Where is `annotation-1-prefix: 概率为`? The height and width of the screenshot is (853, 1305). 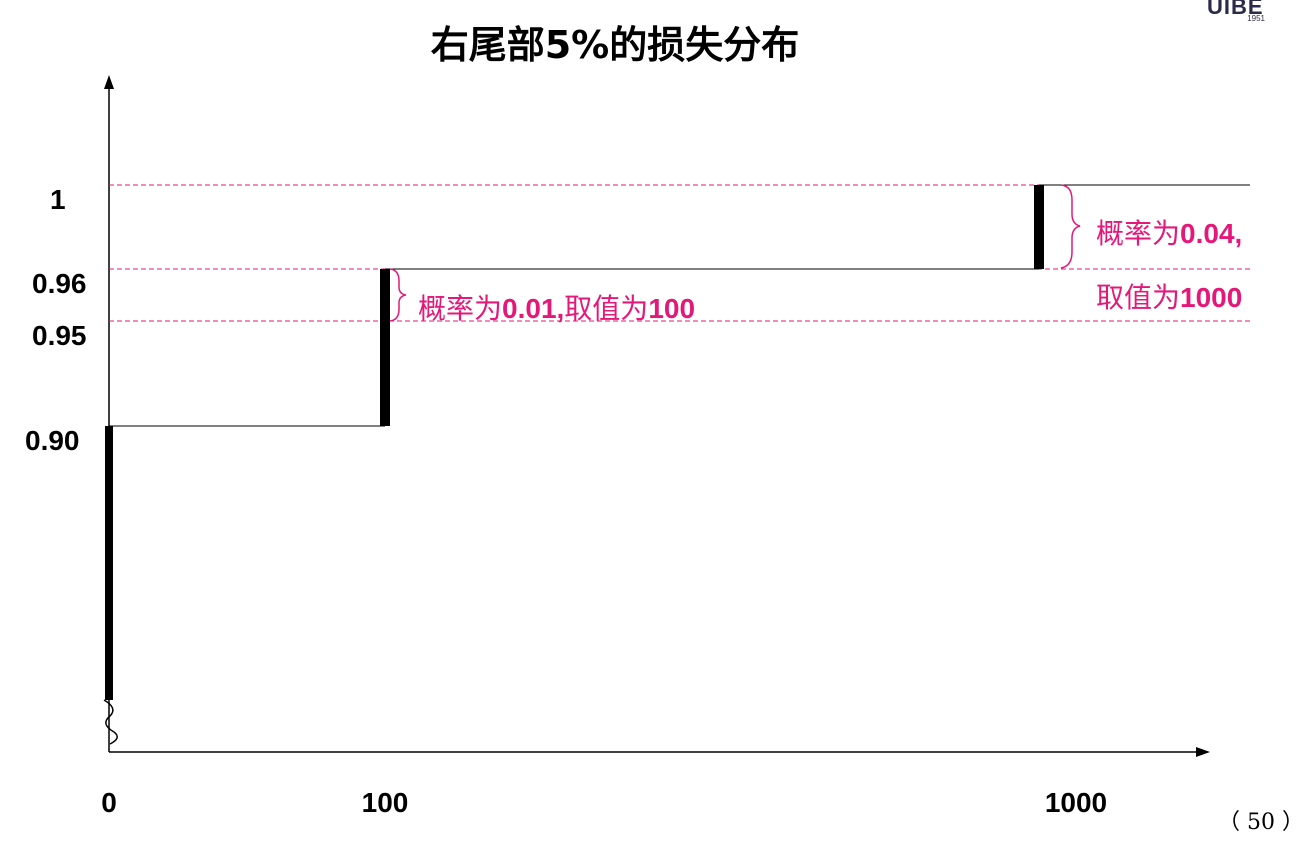
annotation-1-prefix: 概率为 is located at coordinates (460, 308).